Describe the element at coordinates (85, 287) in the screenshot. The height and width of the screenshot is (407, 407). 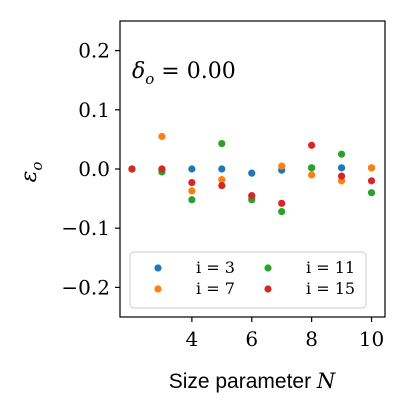
I see `y-tick-label: −0.2` at that location.